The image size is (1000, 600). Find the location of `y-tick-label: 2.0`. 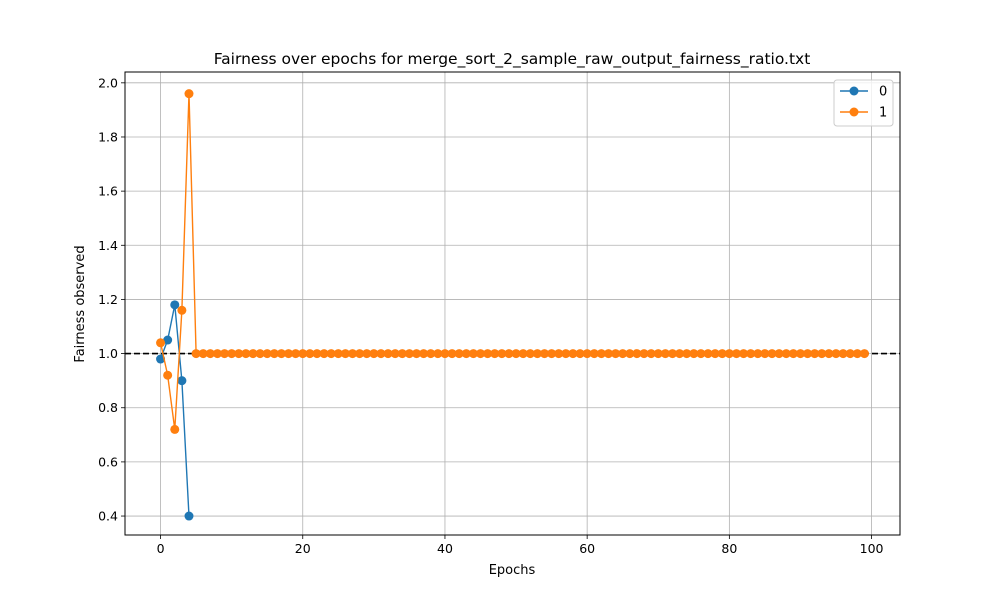

y-tick-label: 2.0 is located at coordinates (108, 82).